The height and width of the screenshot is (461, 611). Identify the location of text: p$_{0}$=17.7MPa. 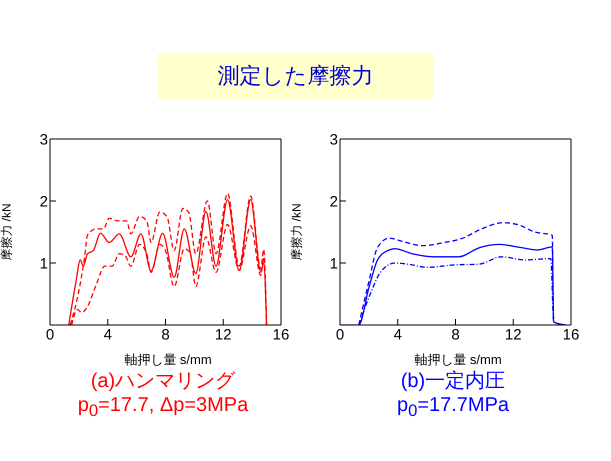
(453, 407).